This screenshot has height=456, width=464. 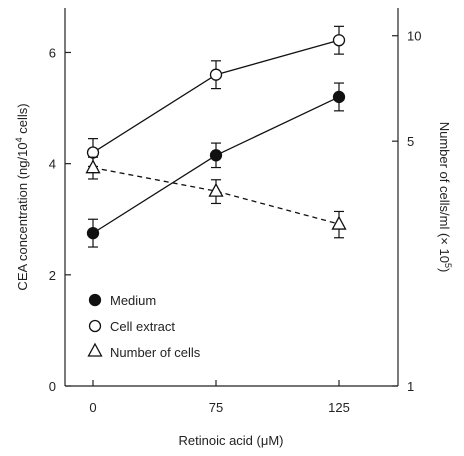 I want to click on left-tick-label-0: 0, so click(x=52, y=386).